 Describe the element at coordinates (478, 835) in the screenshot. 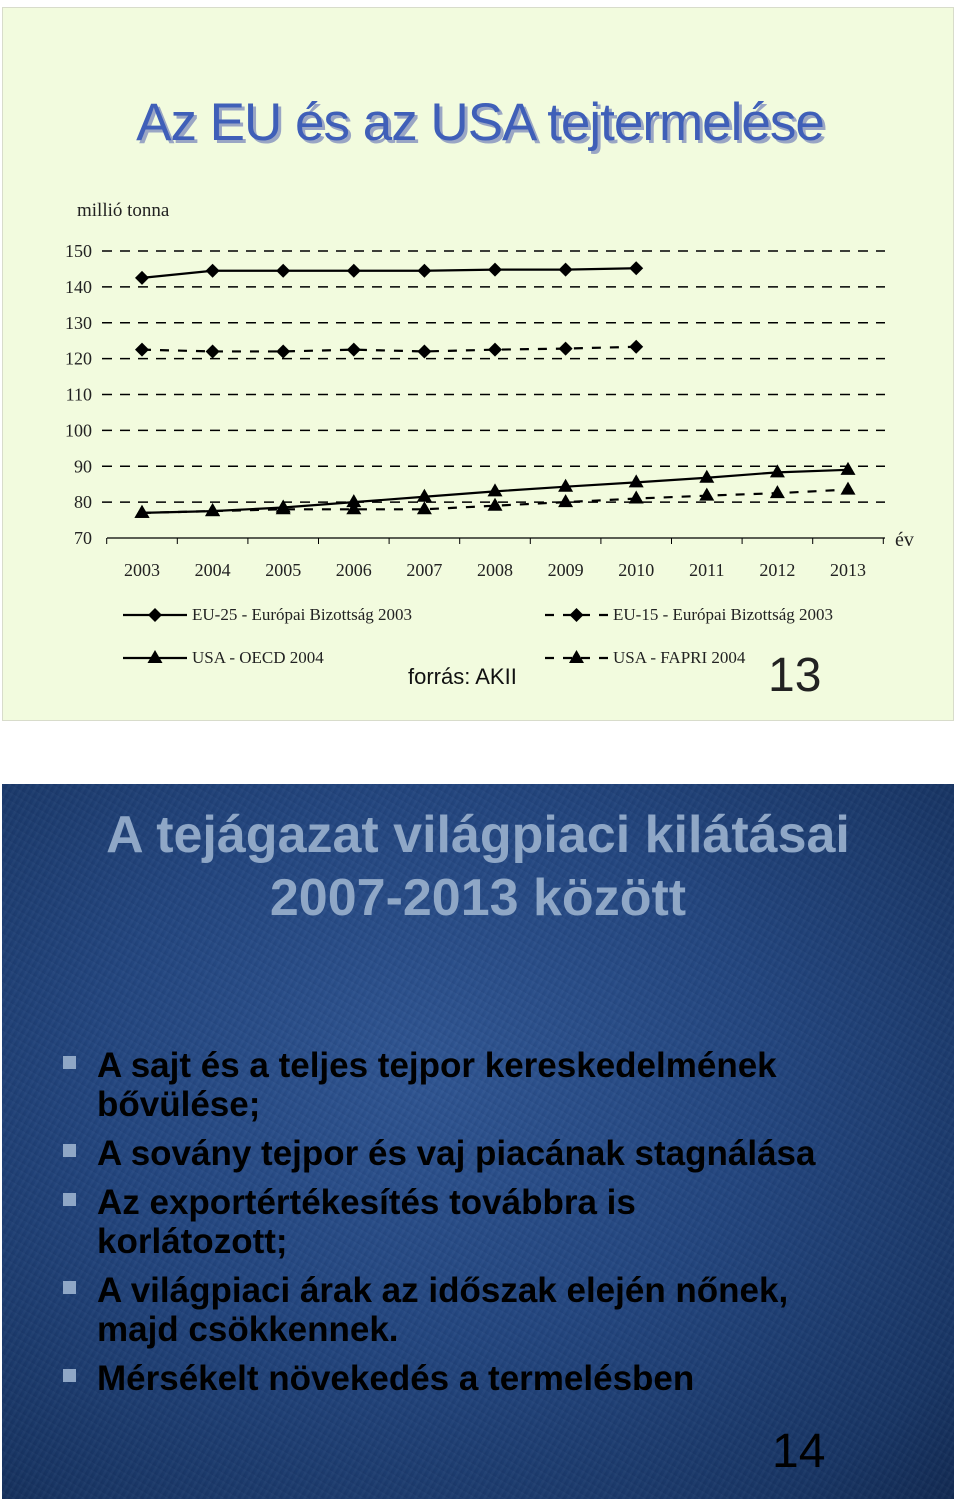

I see `title-line-1: A tejágazat világpiaci kilátásai` at that location.